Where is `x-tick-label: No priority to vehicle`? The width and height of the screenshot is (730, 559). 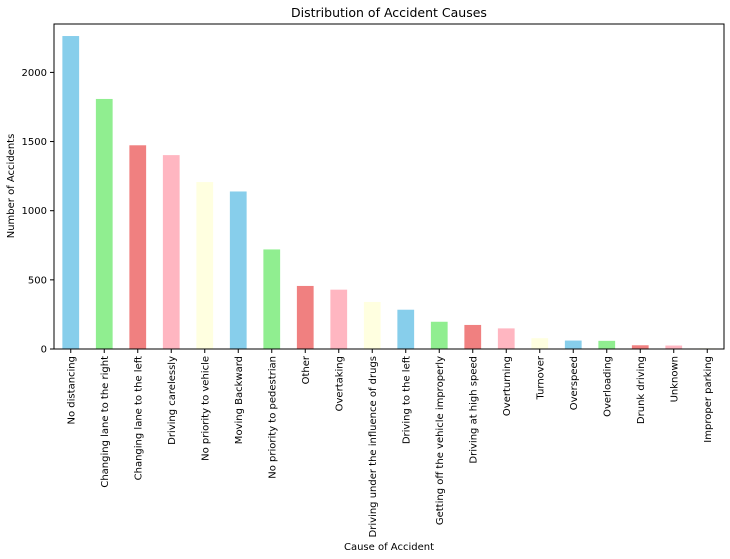 x-tick-label: No priority to vehicle is located at coordinates (205, 408).